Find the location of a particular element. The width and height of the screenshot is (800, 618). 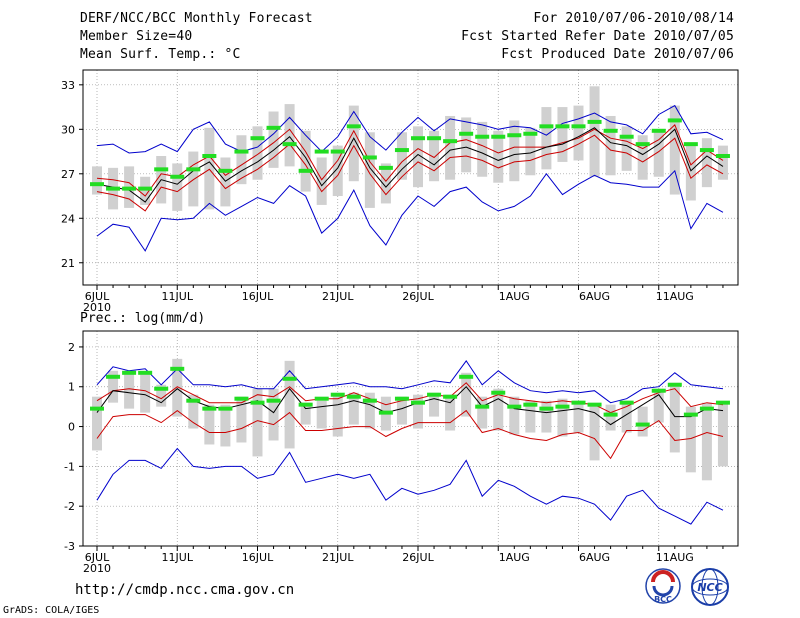

temp-line-mean-minus-sd is located at coordinates (410, 173).